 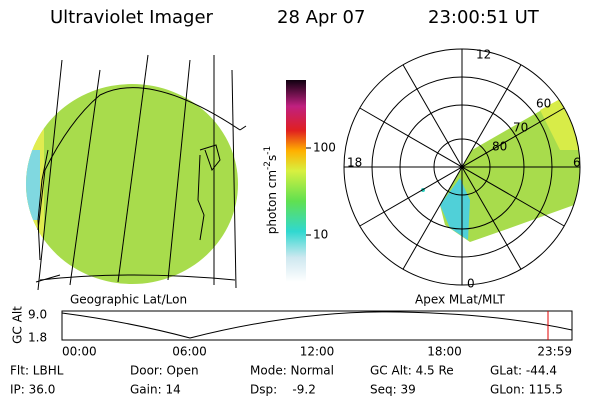 What do you see at coordinates (18, 325) in the screenshot?
I see `altitude-label: GC Alt` at bounding box center [18, 325].